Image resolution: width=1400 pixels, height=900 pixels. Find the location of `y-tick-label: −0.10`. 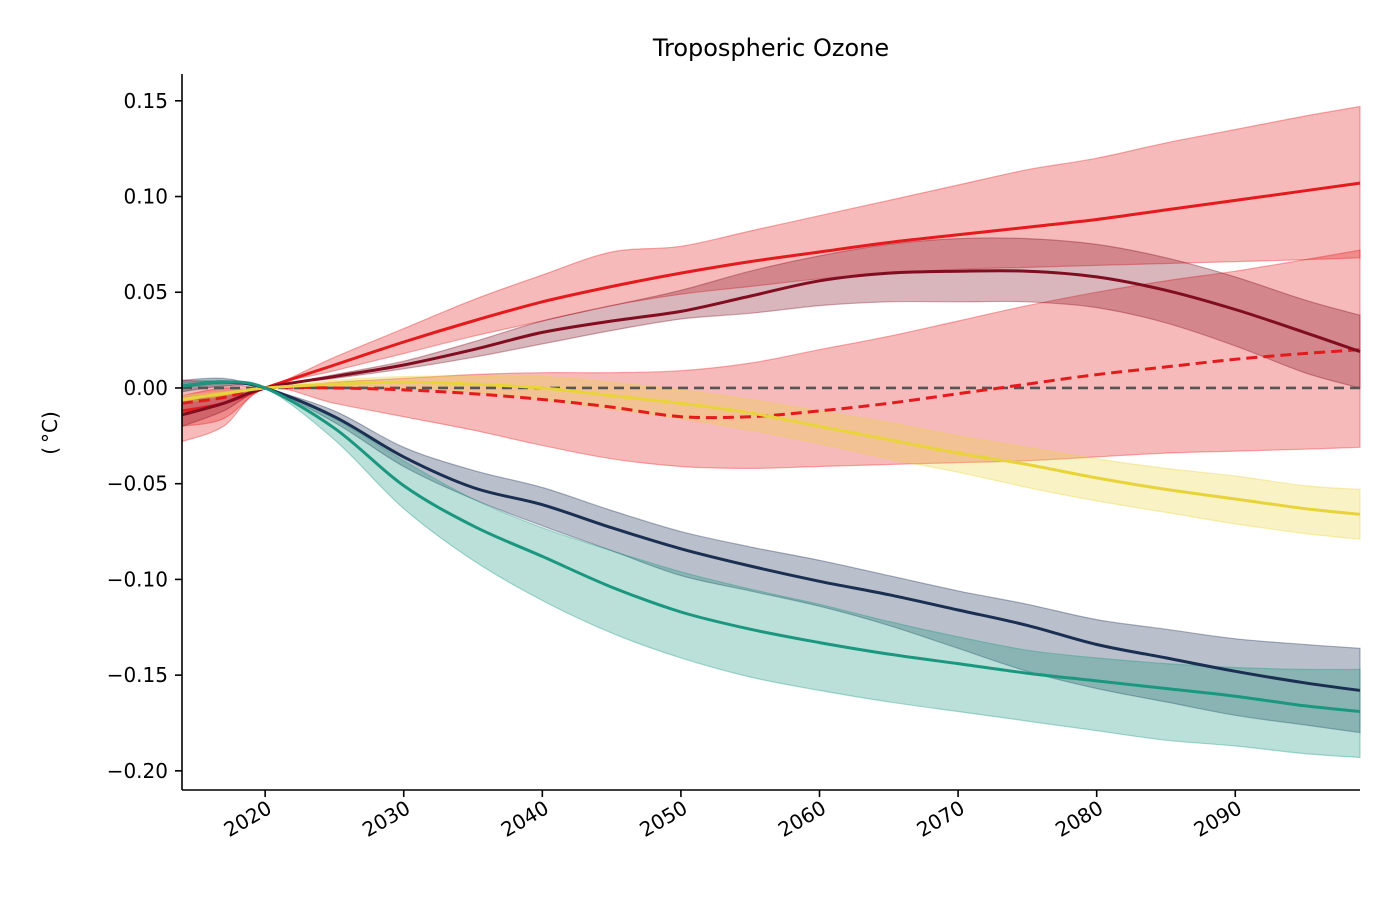

y-tick-label: −0.10 is located at coordinates (137, 579).